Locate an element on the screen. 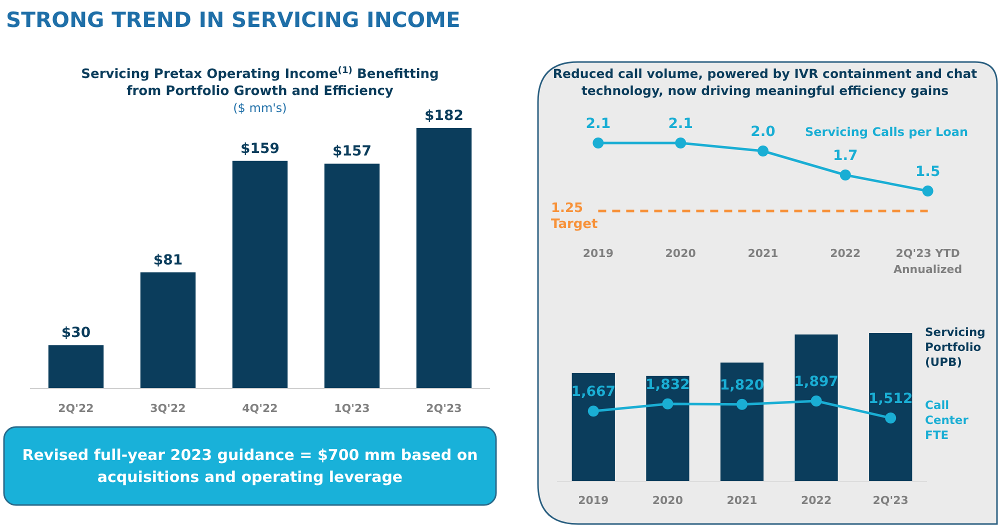  text: Call Center FTE is located at coordinates (947, 420).